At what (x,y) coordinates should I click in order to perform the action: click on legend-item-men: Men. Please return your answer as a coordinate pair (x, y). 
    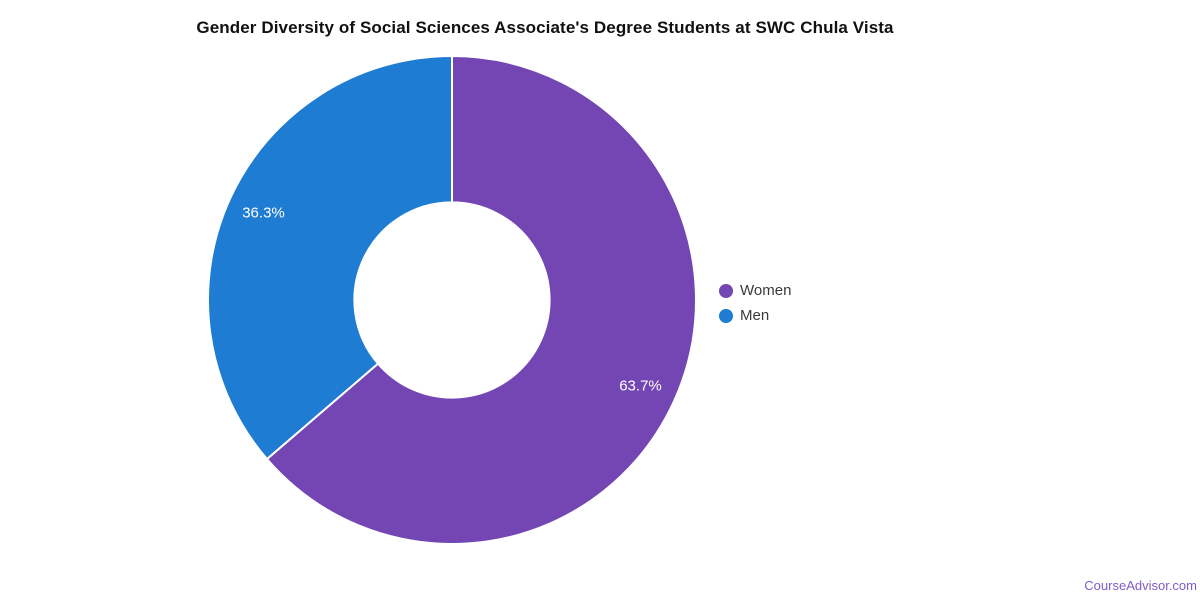
    Looking at the image, I should click on (755, 315).